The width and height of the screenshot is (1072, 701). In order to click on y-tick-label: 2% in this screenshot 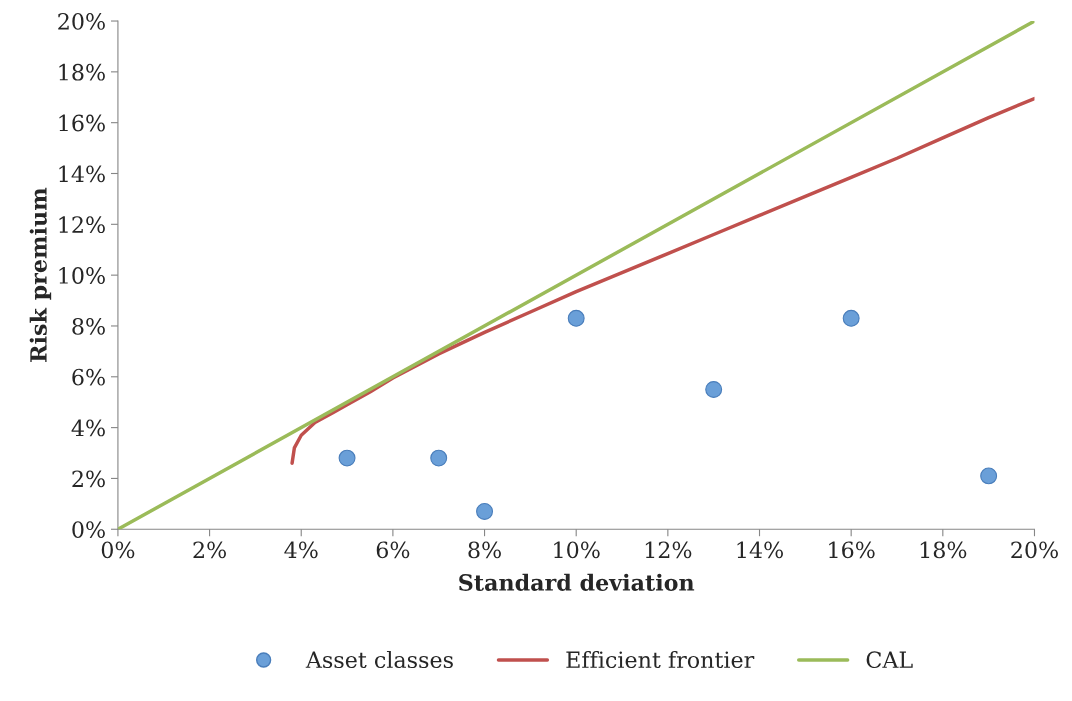, I will do `click(88, 479)`.